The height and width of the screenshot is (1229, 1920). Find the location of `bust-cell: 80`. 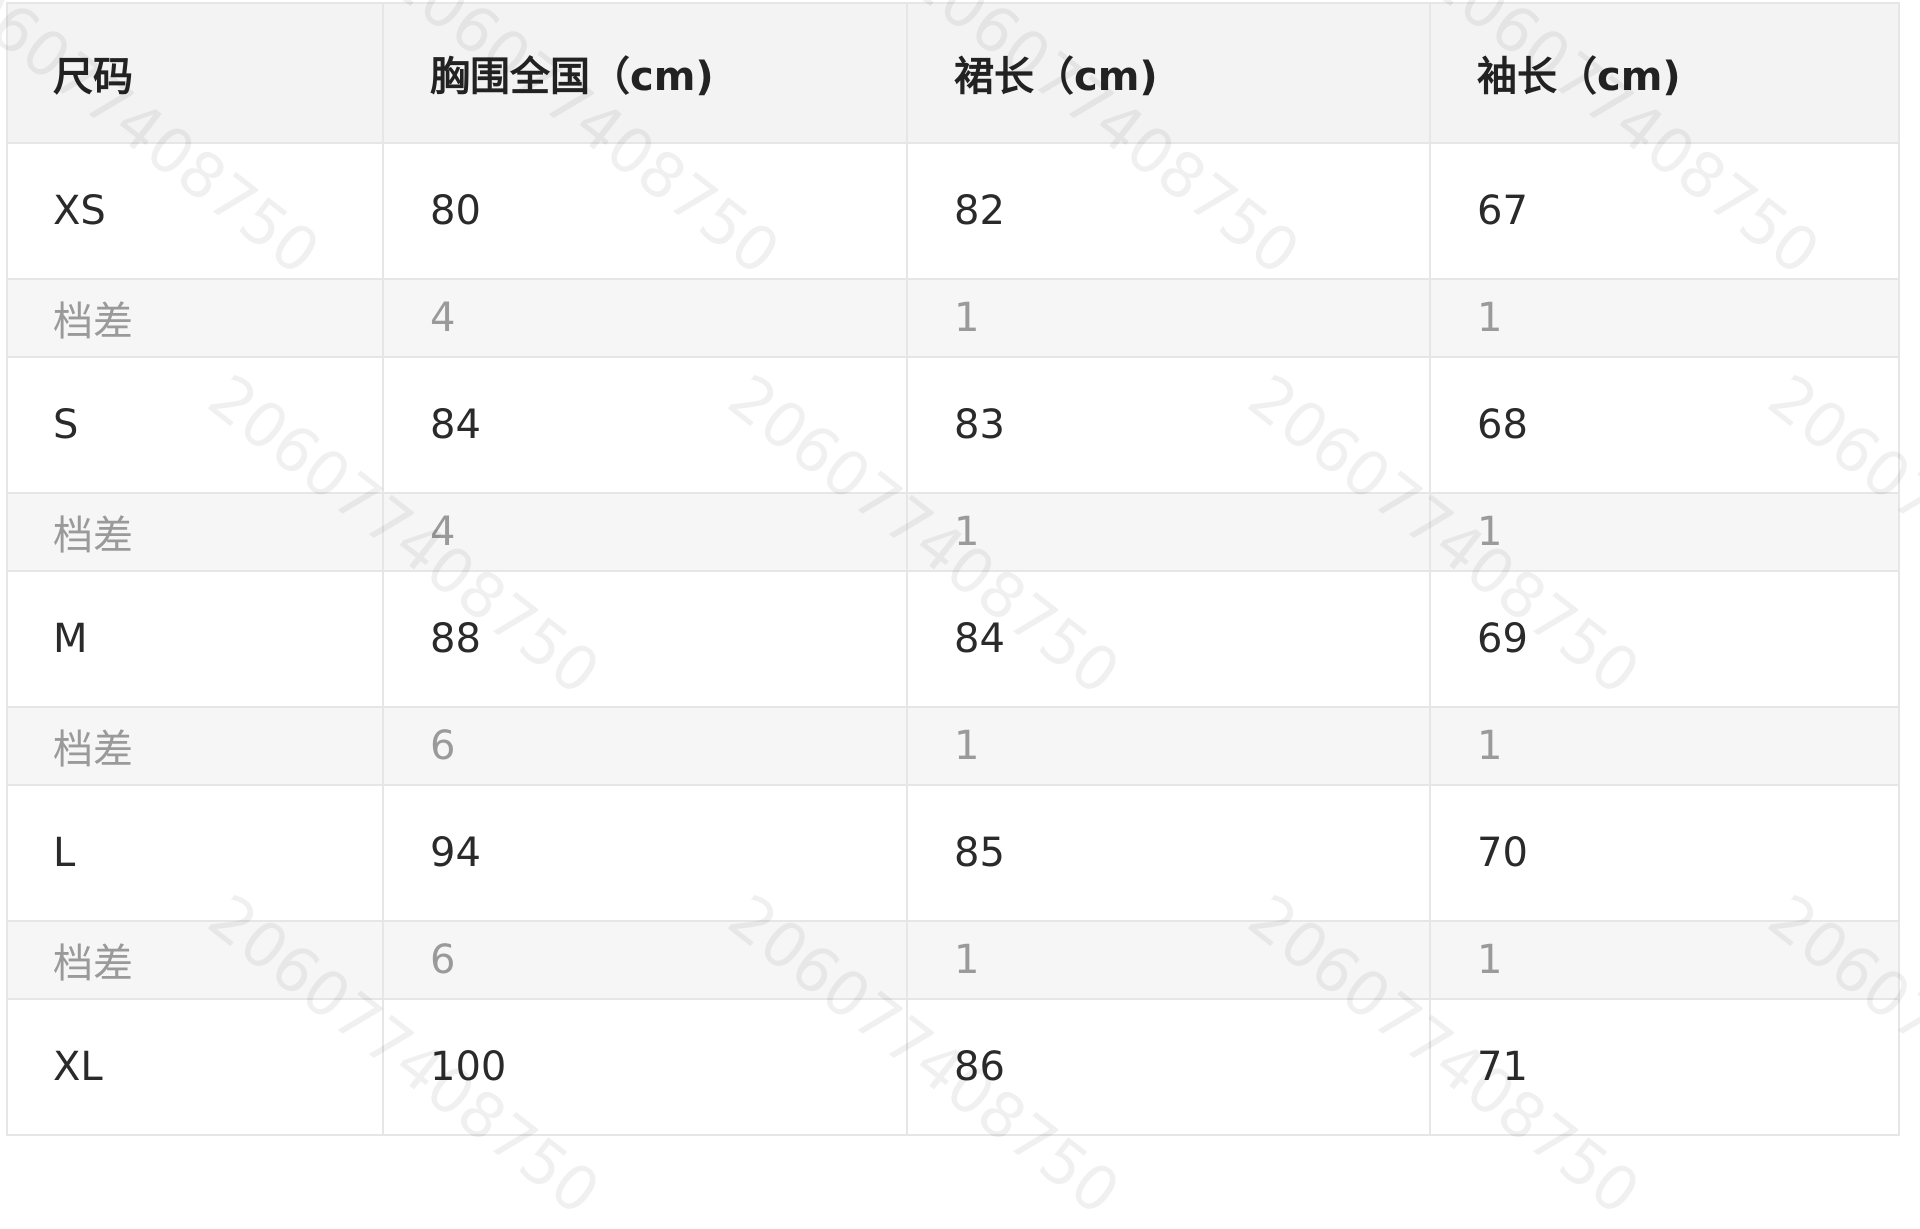

bust-cell: 80 is located at coordinates (645, 211).